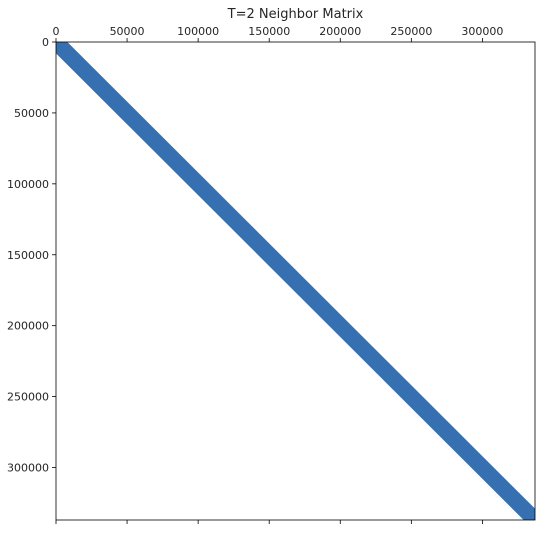  I want to click on x-tick-label: 300000, so click(482, 31).